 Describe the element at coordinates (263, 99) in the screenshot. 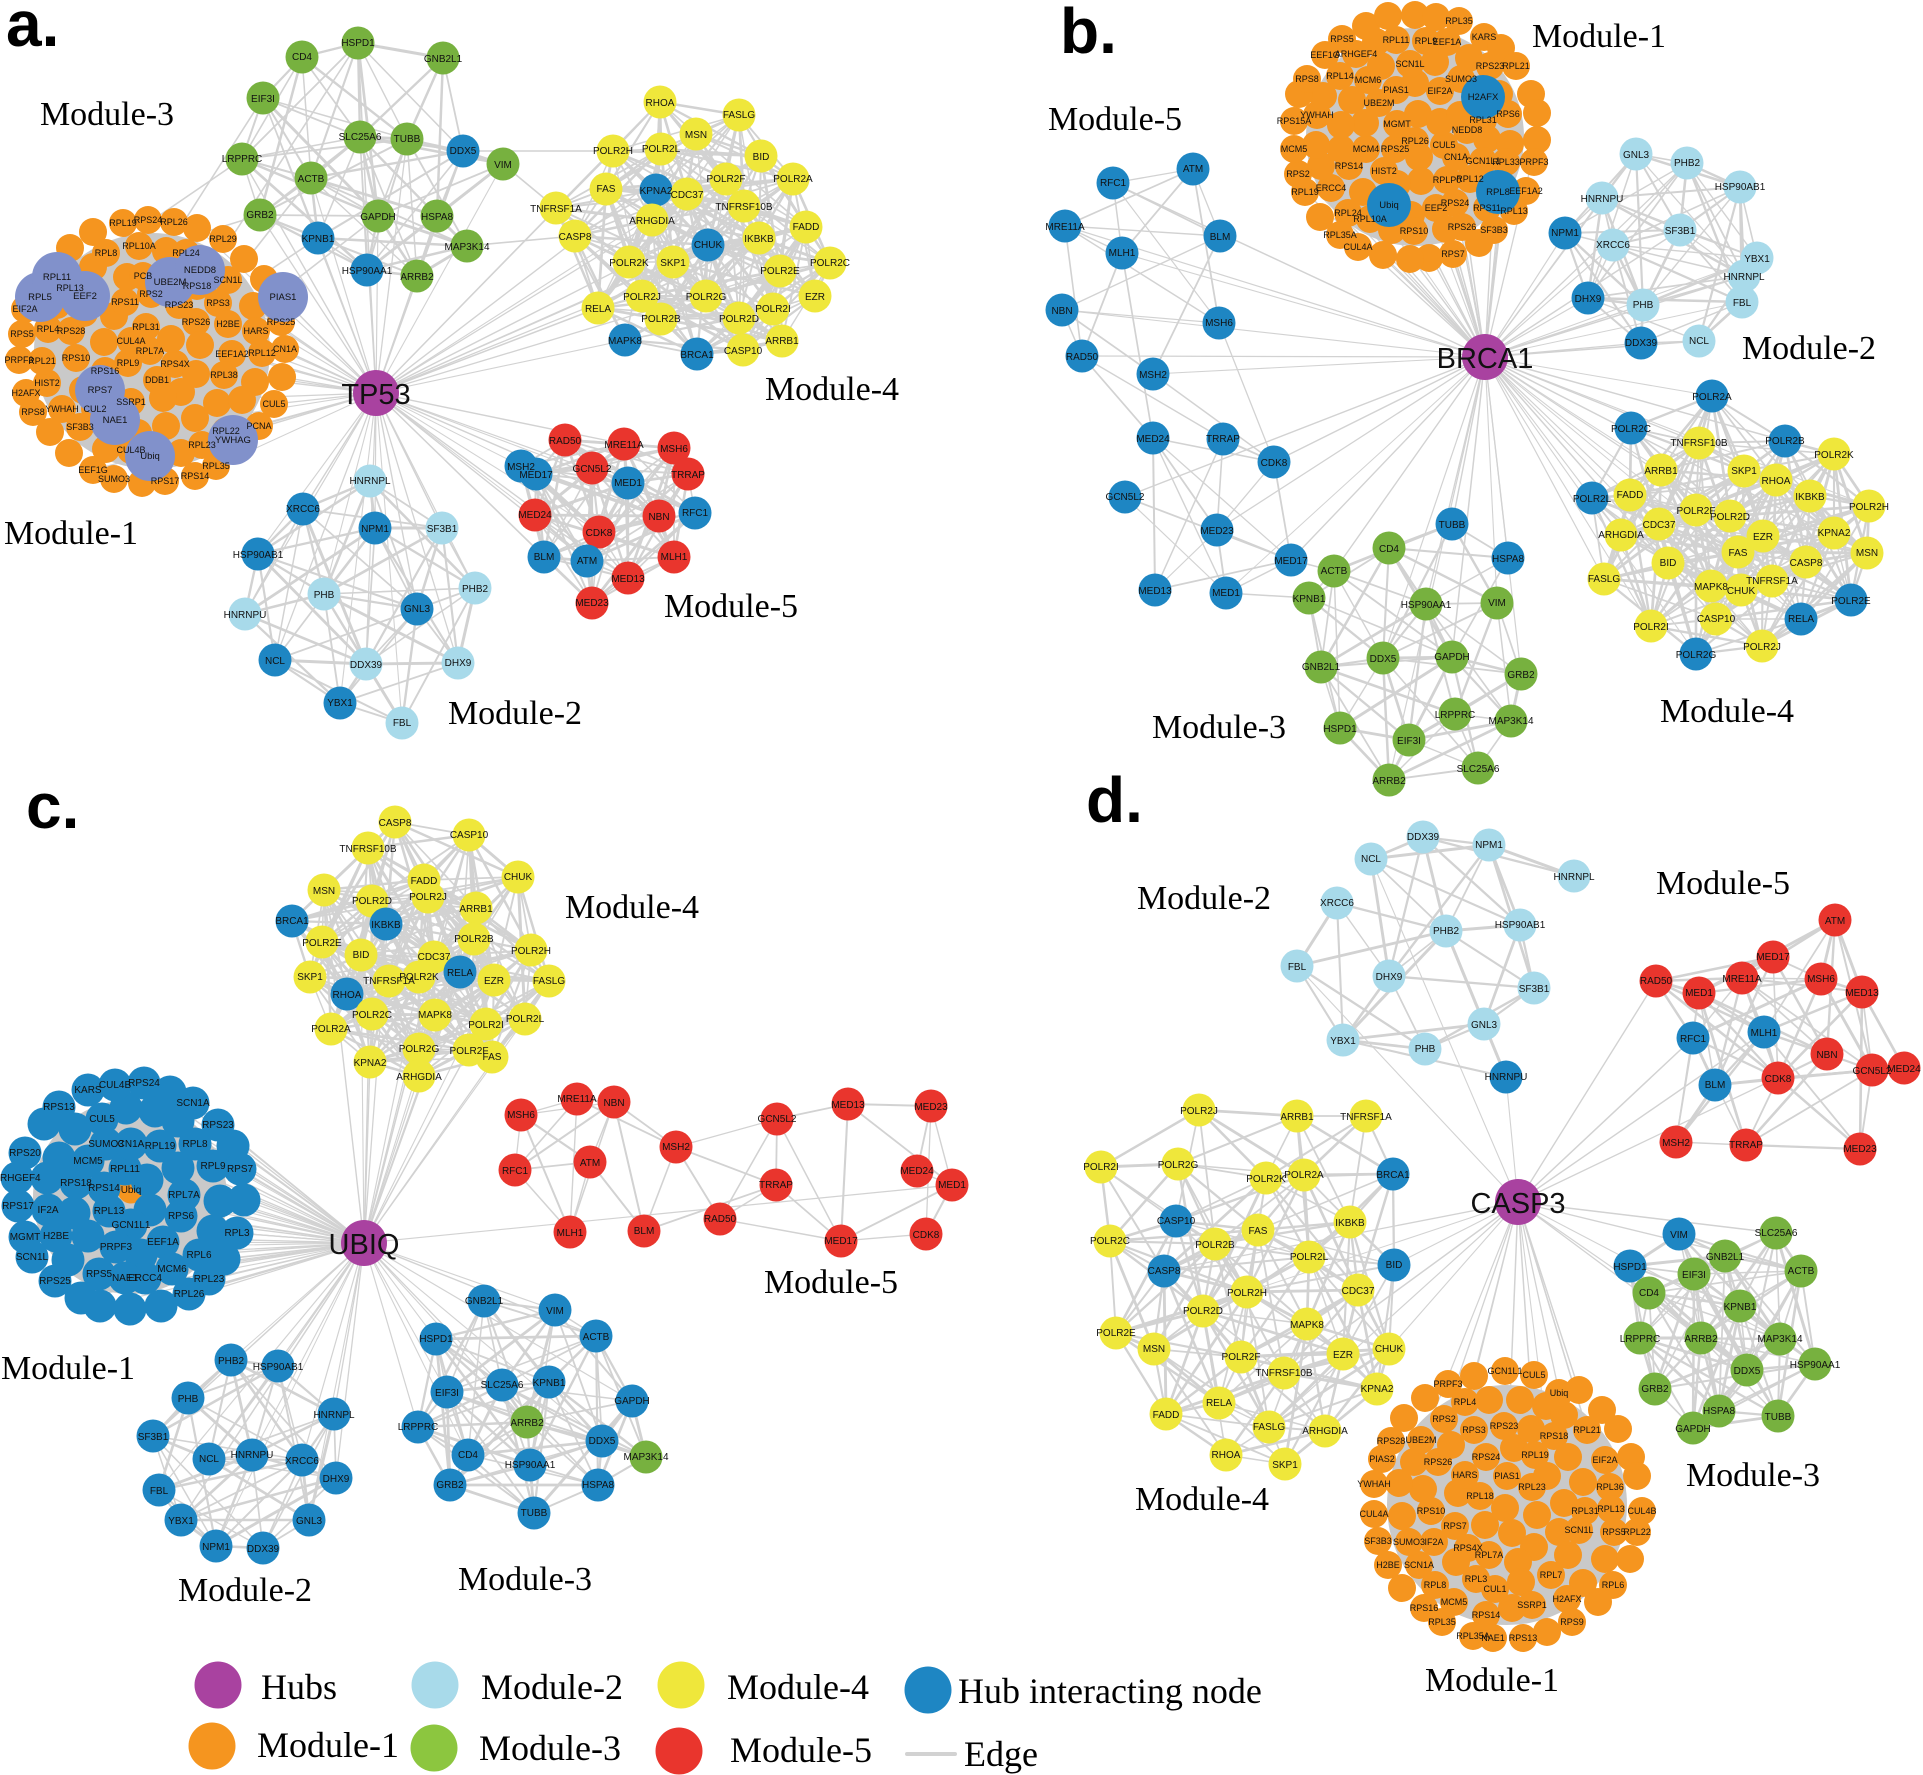

I see `svg-text: EIF3I` at that location.